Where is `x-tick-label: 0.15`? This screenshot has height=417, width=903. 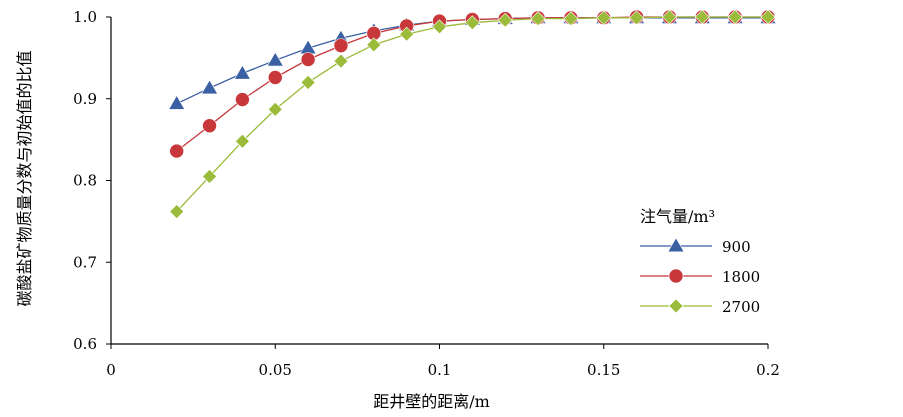
x-tick-label: 0.15 is located at coordinates (603, 370).